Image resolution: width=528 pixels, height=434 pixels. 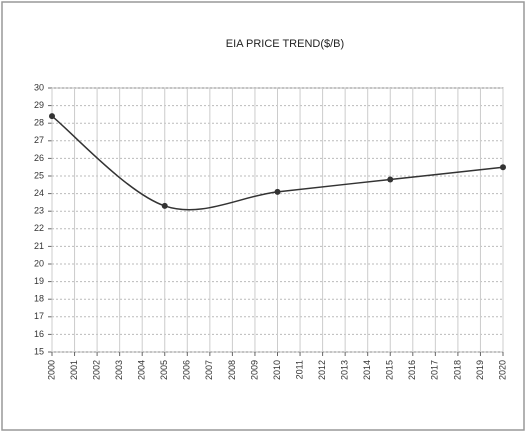 What do you see at coordinates (480, 370) in the screenshot?
I see `x-tick-label: 2019` at bounding box center [480, 370].